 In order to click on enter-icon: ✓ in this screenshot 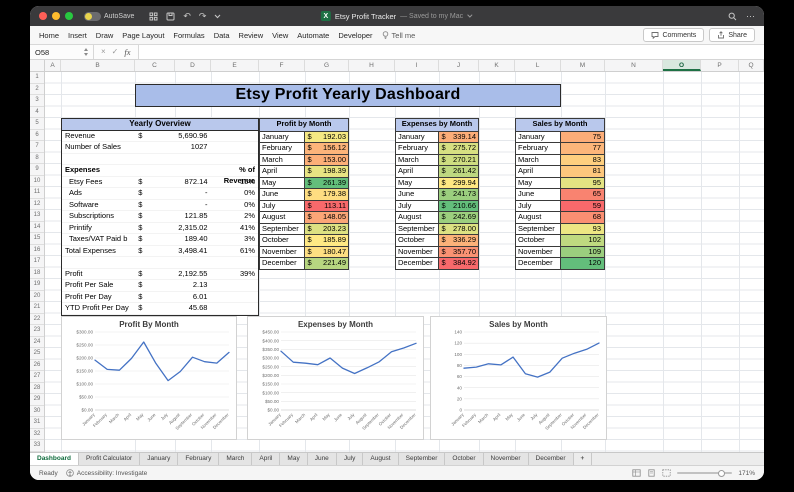, I will do `click(115, 51)`.